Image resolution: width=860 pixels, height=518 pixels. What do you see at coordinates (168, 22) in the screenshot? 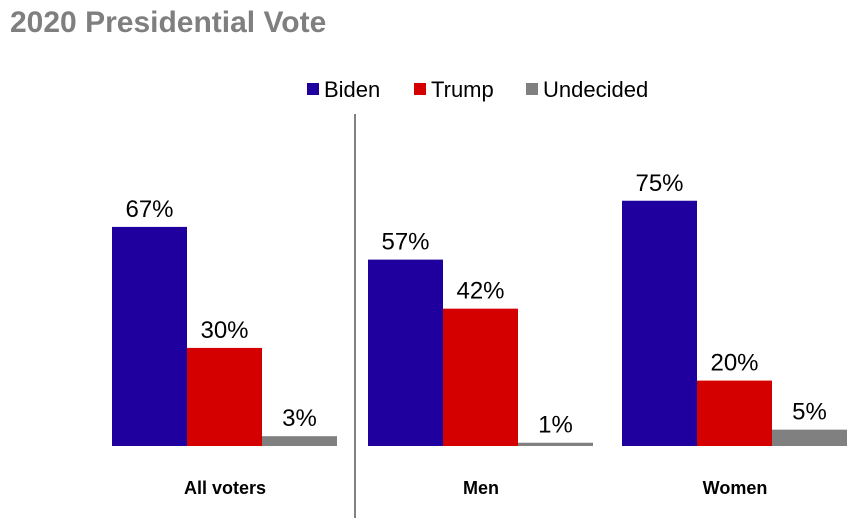
I see `chart-title: 2020 Presidential Vote` at bounding box center [168, 22].